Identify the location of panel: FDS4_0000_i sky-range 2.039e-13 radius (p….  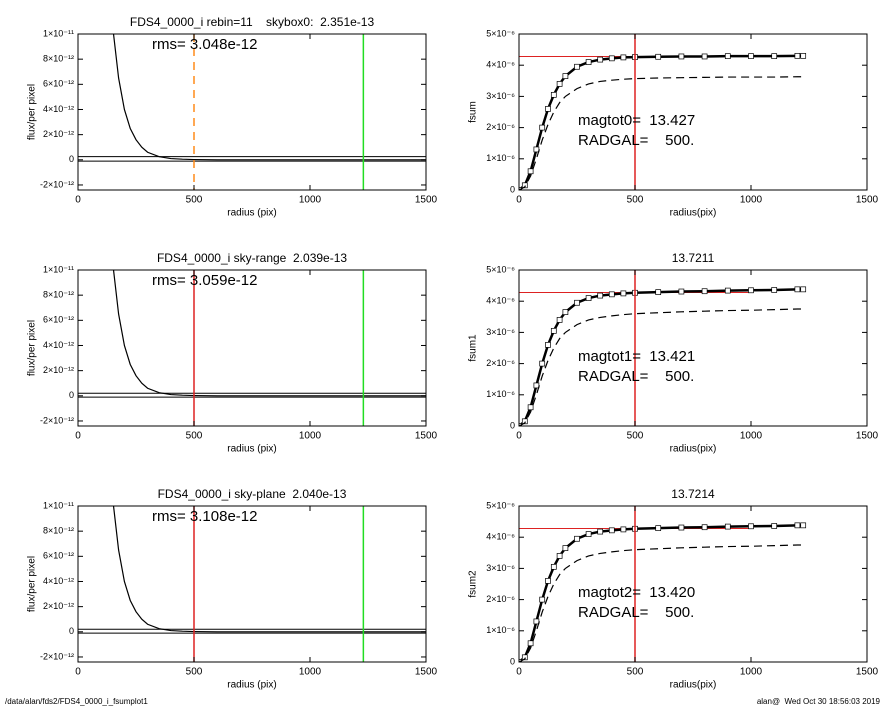
(232, 352).